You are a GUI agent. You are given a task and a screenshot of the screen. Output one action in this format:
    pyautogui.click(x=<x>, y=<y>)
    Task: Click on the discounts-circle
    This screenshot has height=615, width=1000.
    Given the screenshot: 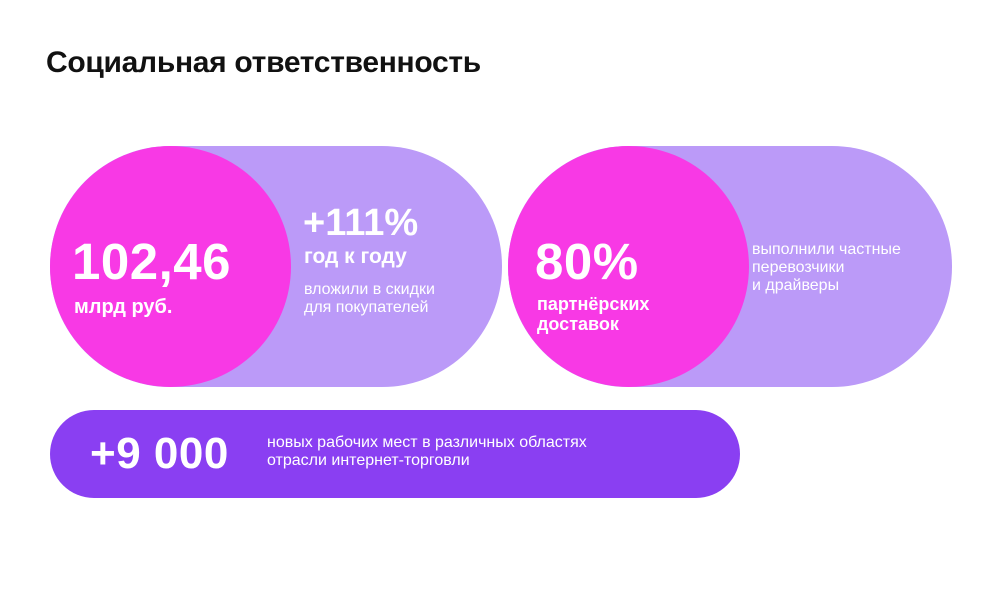 What is the action you would take?
    pyautogui.click(x=170, y=266)
    